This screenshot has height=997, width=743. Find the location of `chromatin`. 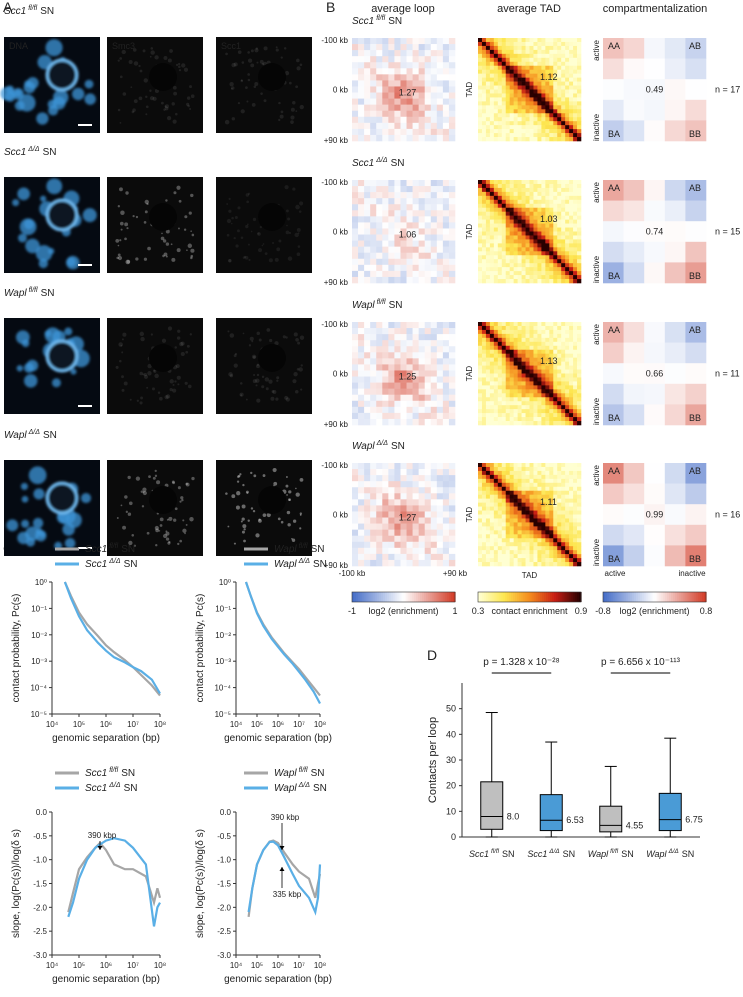

chromatin is located at coordinates (70, 543).